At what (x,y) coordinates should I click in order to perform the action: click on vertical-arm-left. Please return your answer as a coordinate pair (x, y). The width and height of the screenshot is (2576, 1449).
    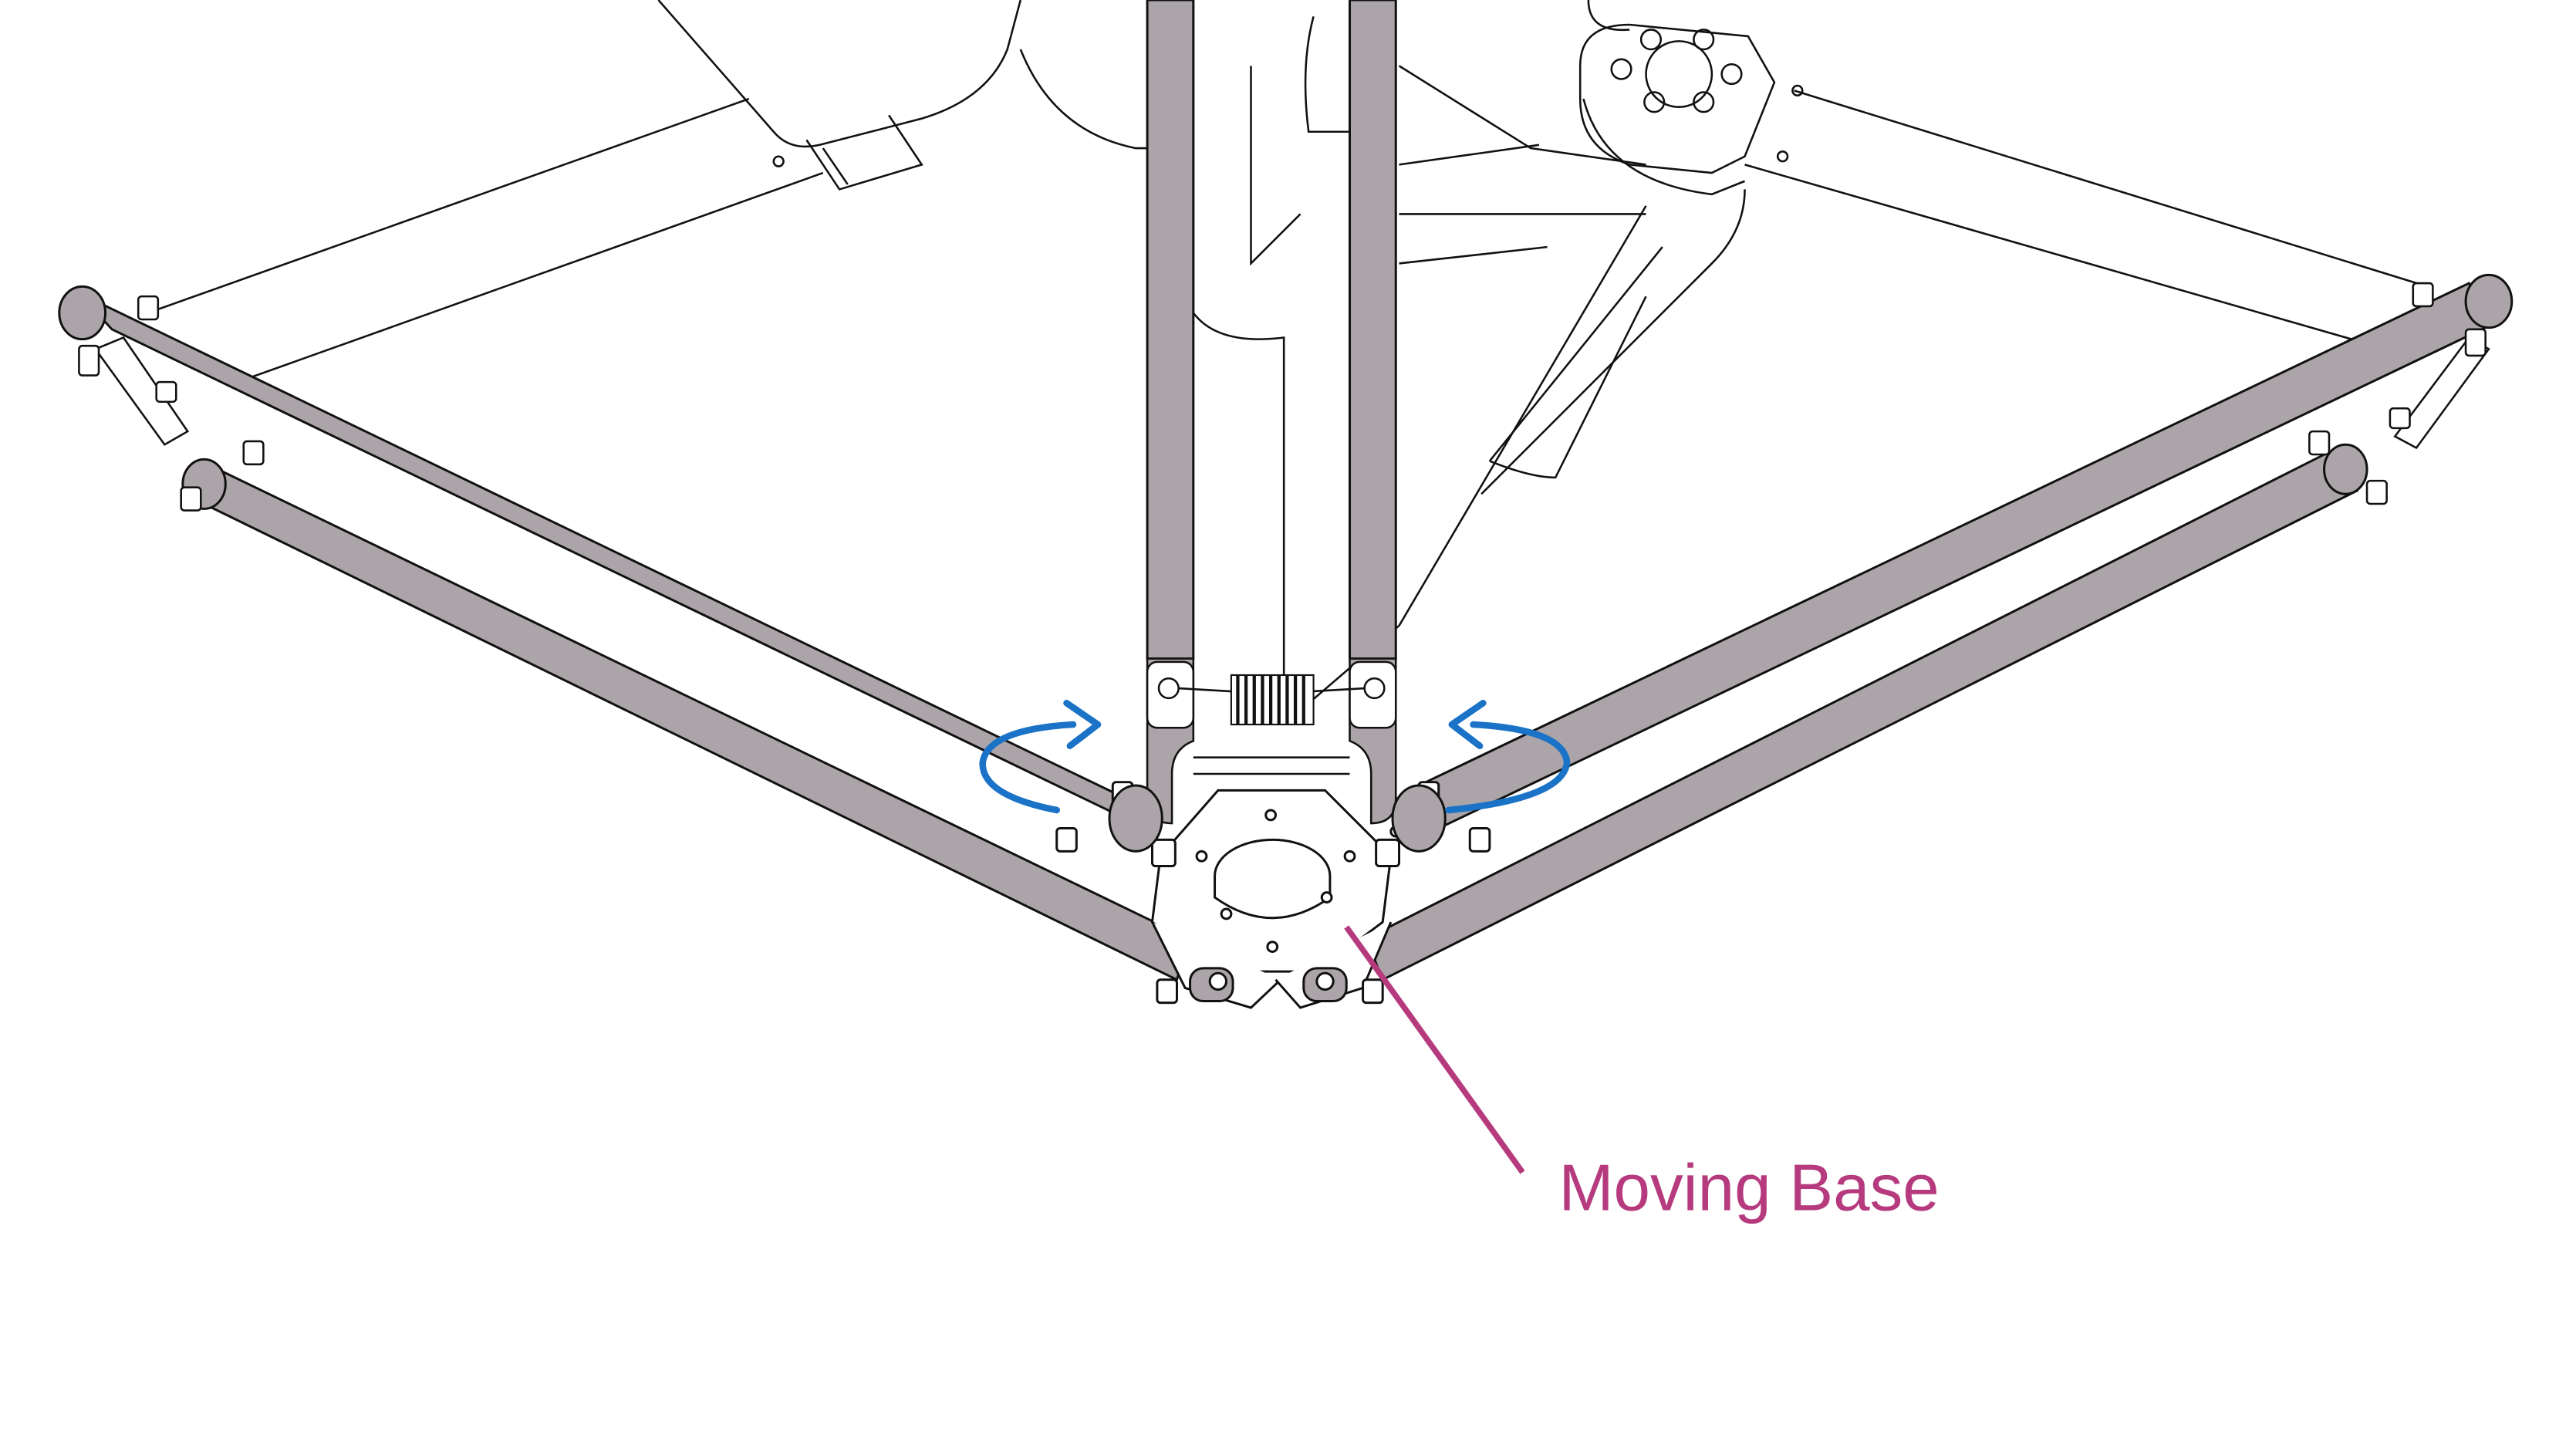
    Looking at the image, I should click on (1170, 330).